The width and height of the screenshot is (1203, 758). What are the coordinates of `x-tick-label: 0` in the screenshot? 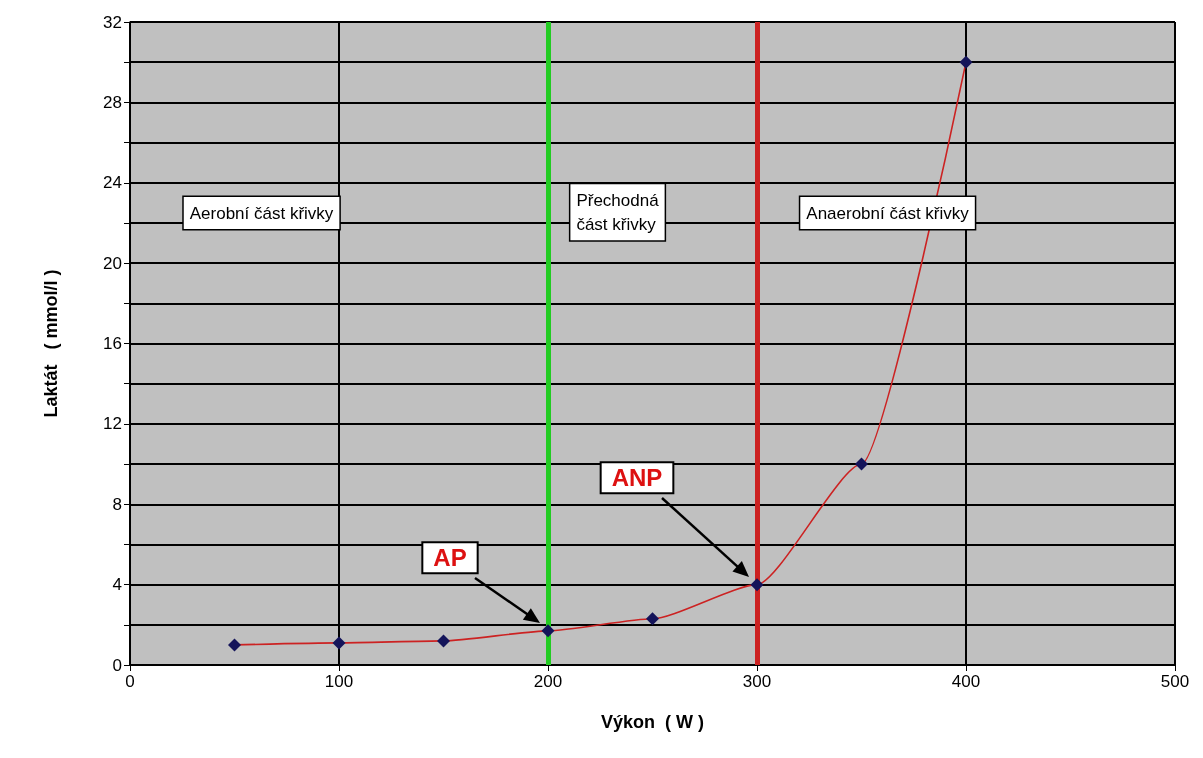 It's located at (130, 681).